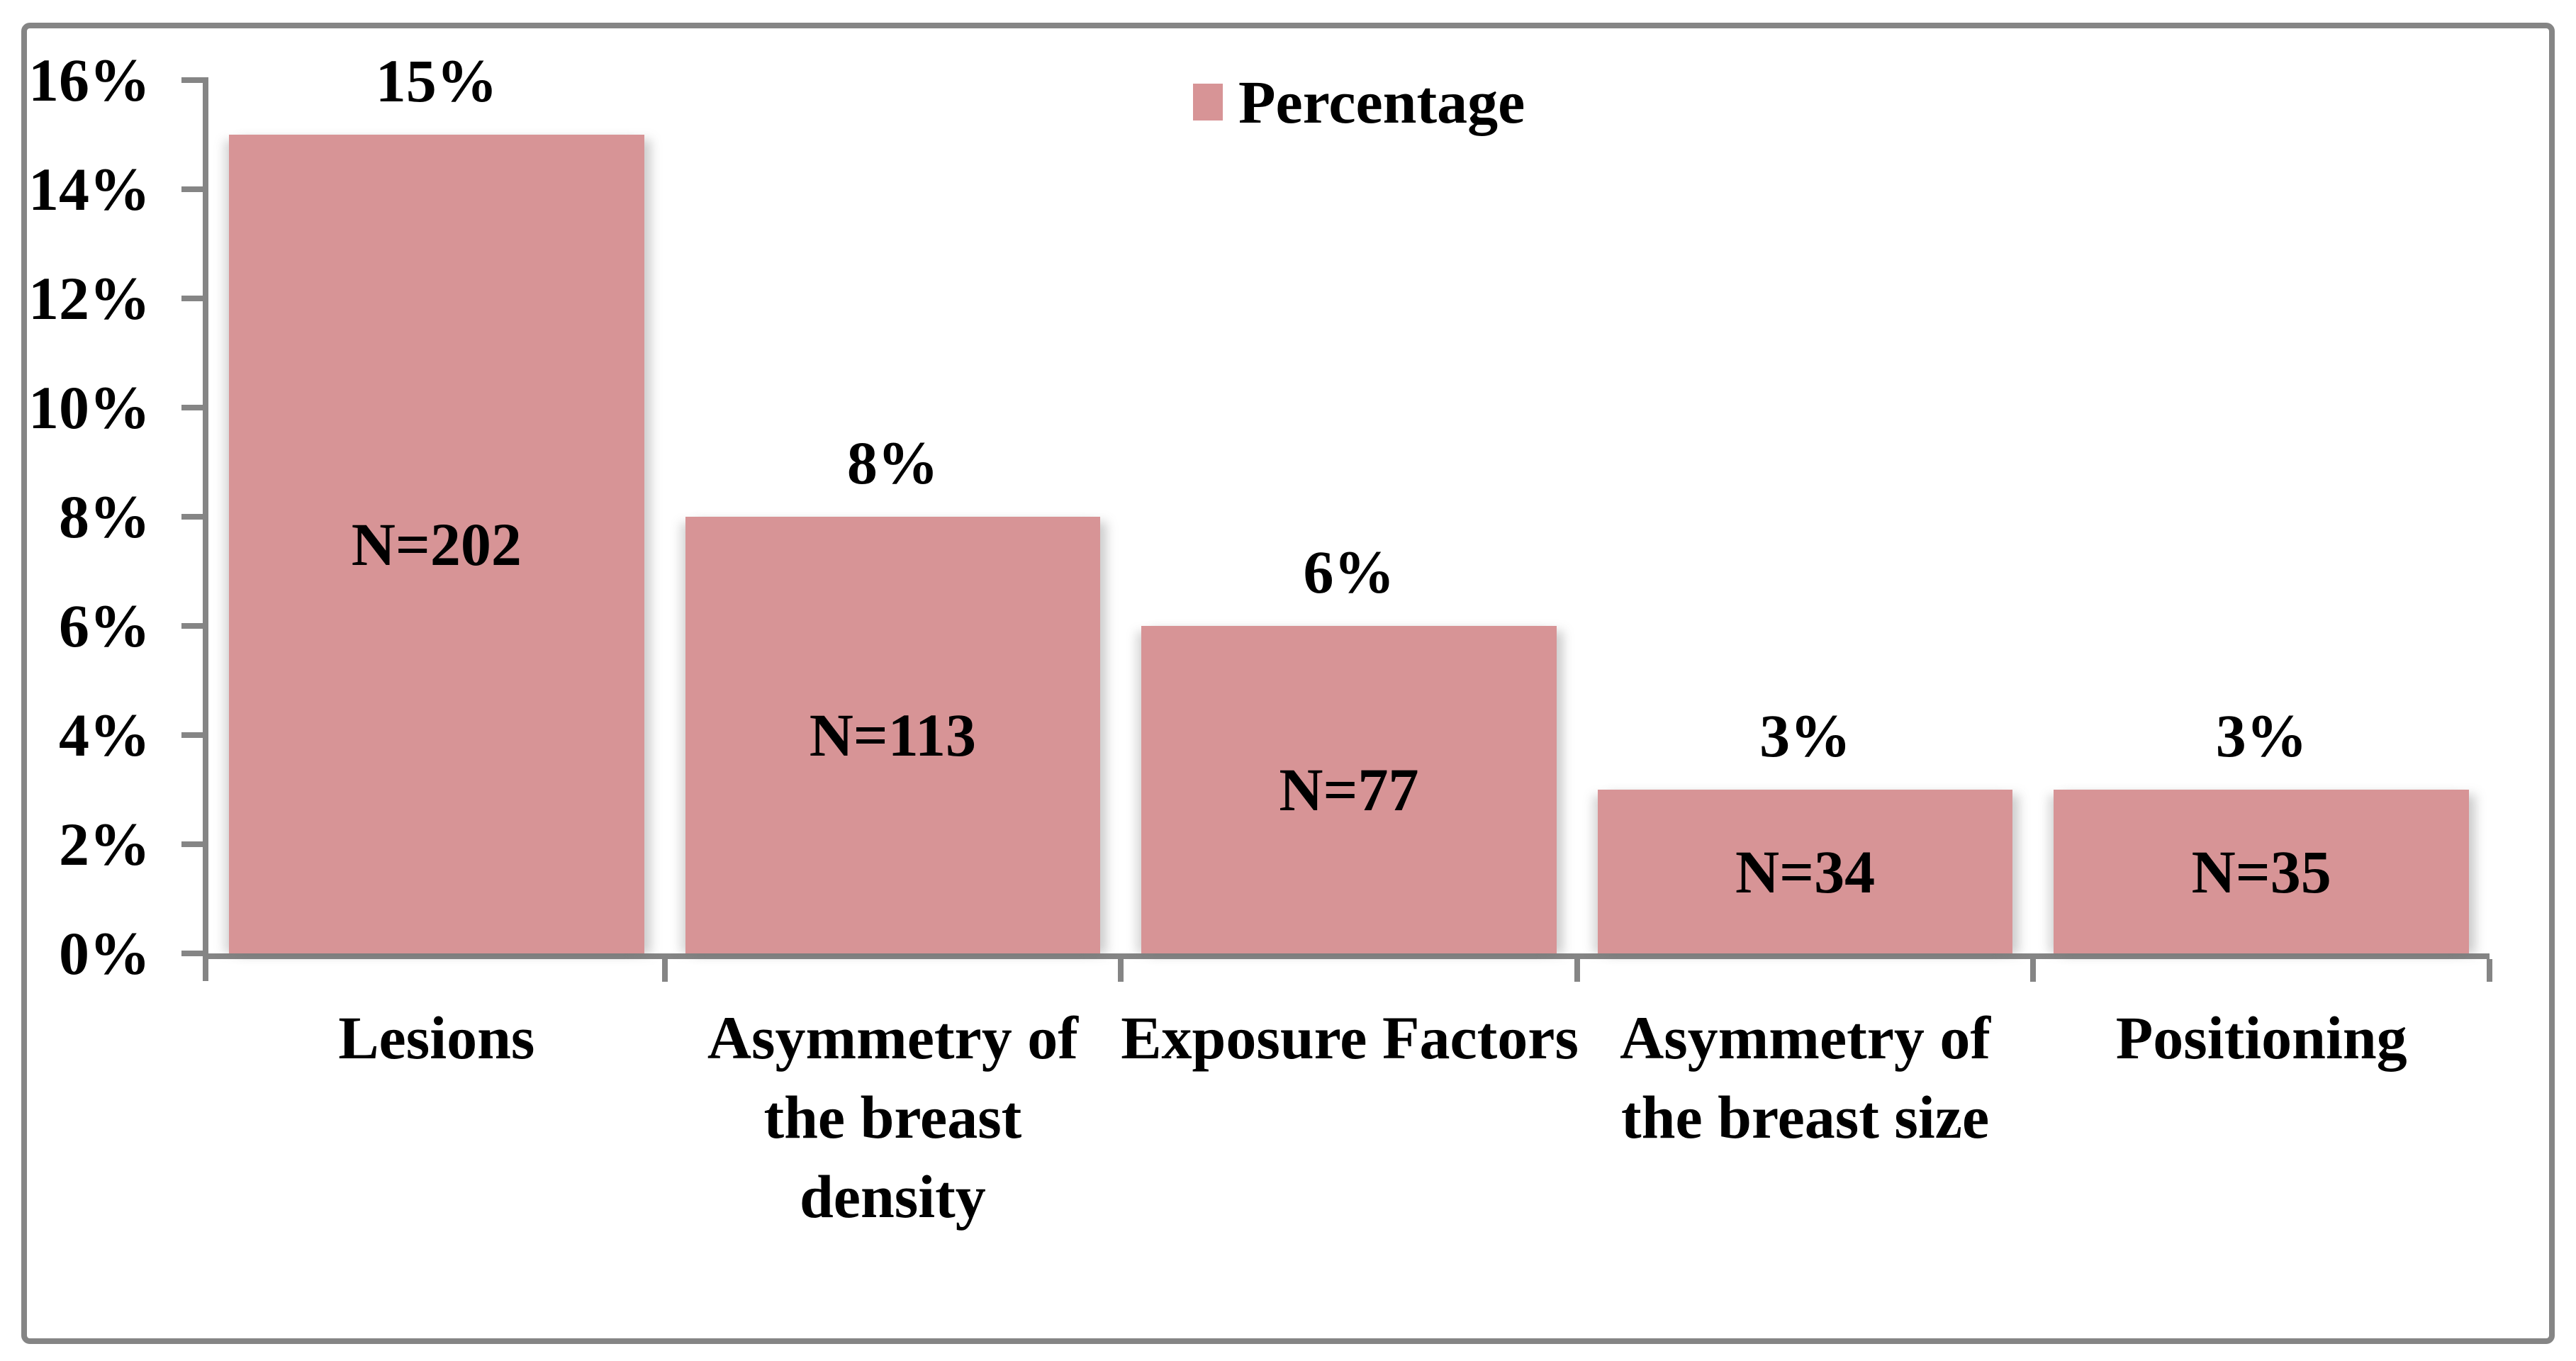 This screenshot has height=1361, width=2576. What do you see at coordinates (104, 626) in the screenshot?
I see `y-tick-label: 6%` at bounding box center [104, 626].